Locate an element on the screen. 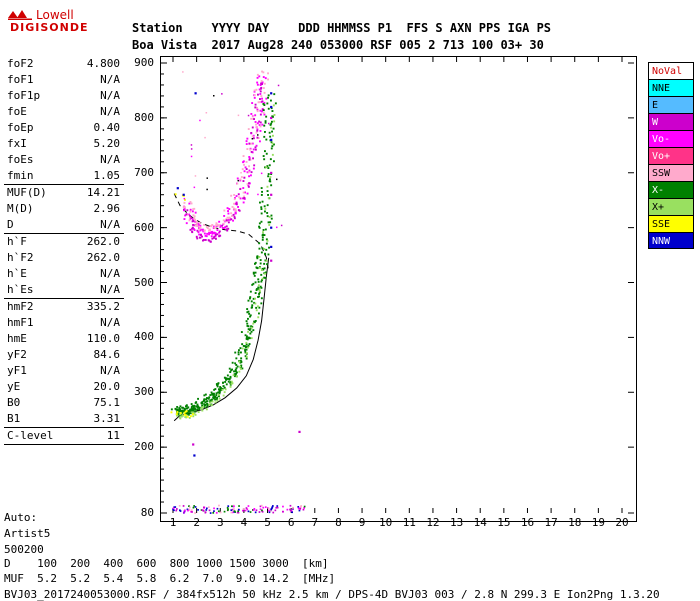 The width and height of the screenshot is (700, 601). param-row: h`E N/A is located at coordinates (64, 274).